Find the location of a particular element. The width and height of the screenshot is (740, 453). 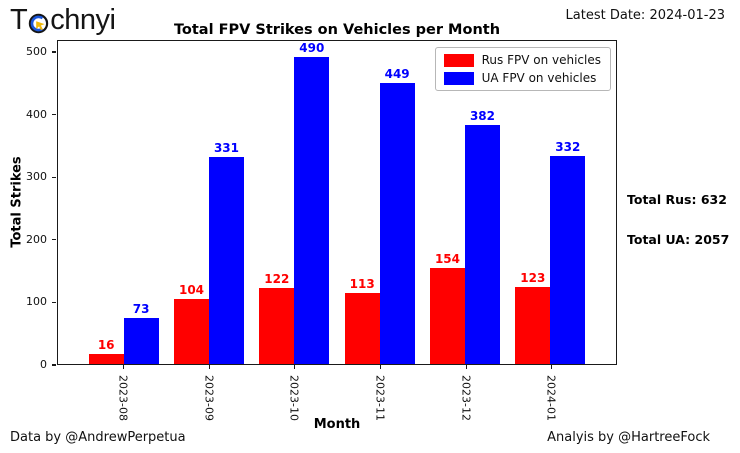

bar-group-2023-08: 16 73 is located at coordinates (123, 202).